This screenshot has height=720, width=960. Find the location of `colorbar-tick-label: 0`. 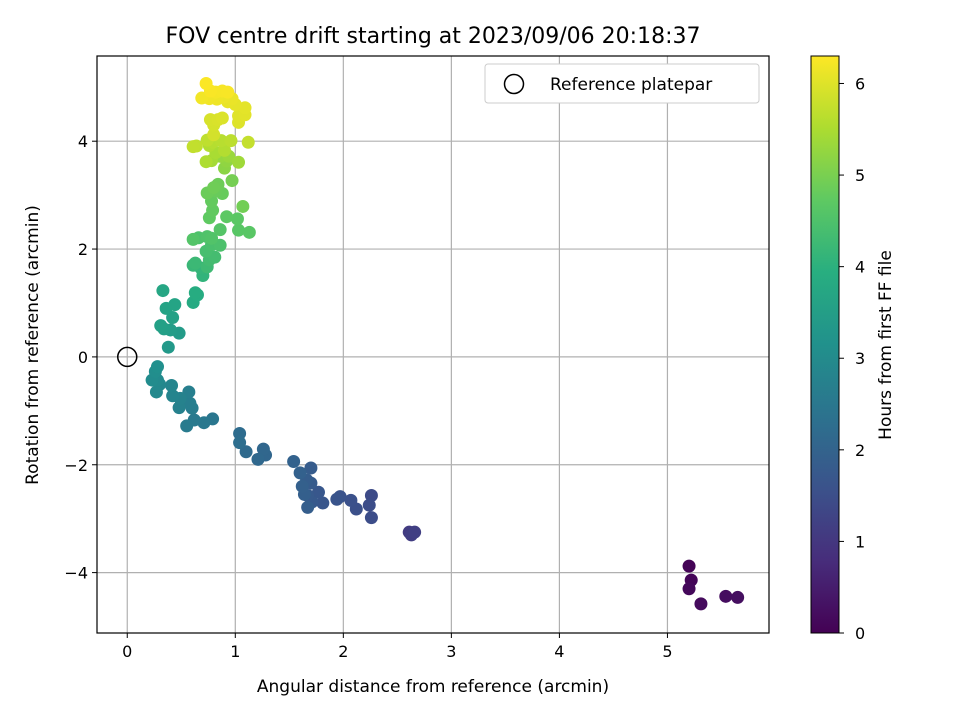

colorbar-tick-label: 0 is located at coordinates (860, 633).